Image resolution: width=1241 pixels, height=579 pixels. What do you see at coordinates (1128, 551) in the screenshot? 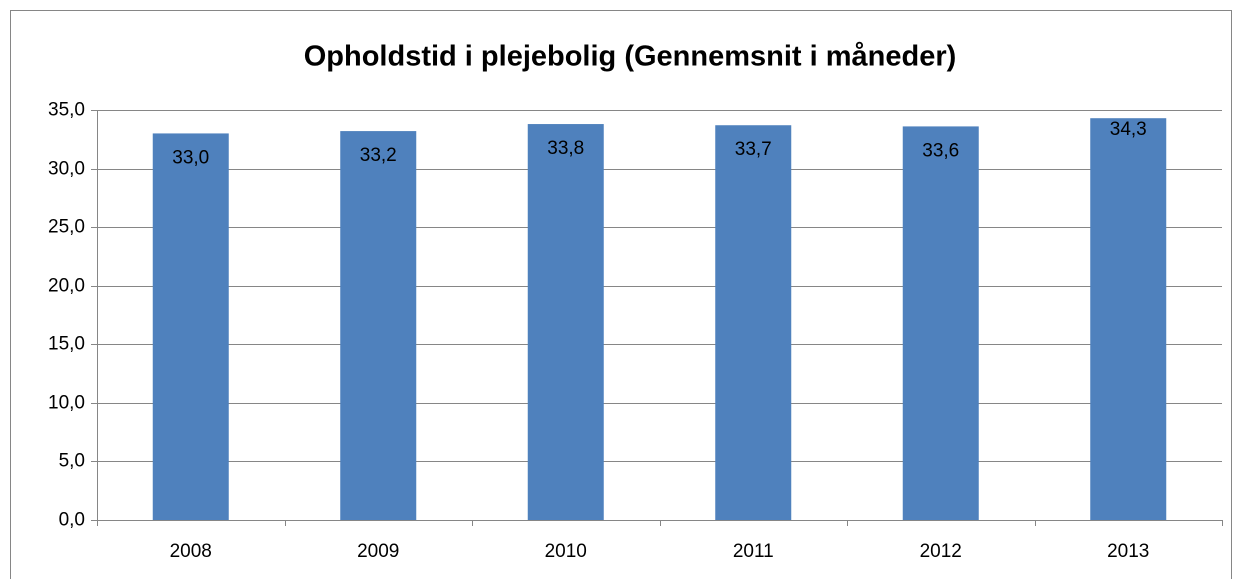
I see `x-tick-label: 2013` at bounding box center [1128, 551].